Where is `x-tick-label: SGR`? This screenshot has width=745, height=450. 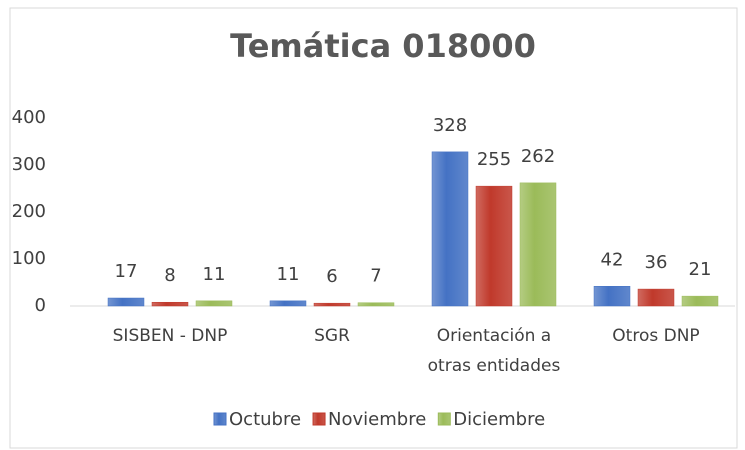 x-tick-label: SGR is located at coordinates (332, 336).